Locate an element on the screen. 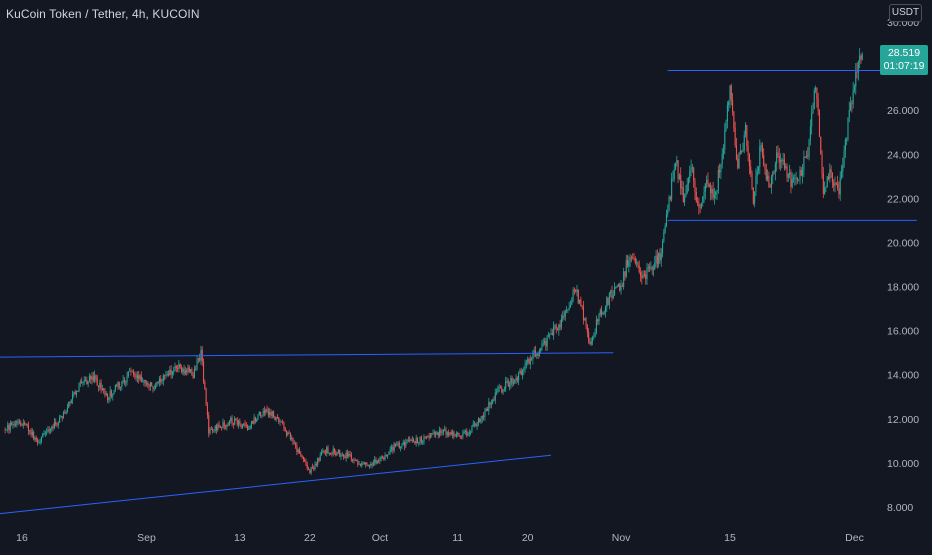 The image size is (932, 555). time-axis: 16Sep1322Oct1120Nov15Dec13 is located at coordinates (474, 538).